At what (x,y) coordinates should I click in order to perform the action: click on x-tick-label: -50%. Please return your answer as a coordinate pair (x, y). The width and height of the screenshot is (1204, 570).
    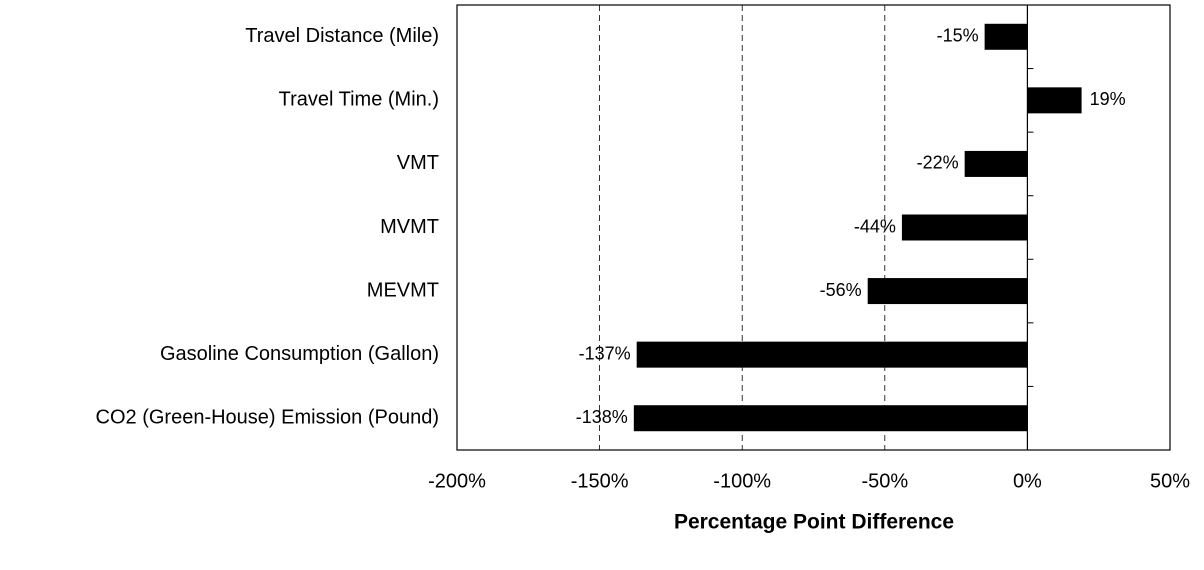
    Looking at the image, I should click on (884, 481).